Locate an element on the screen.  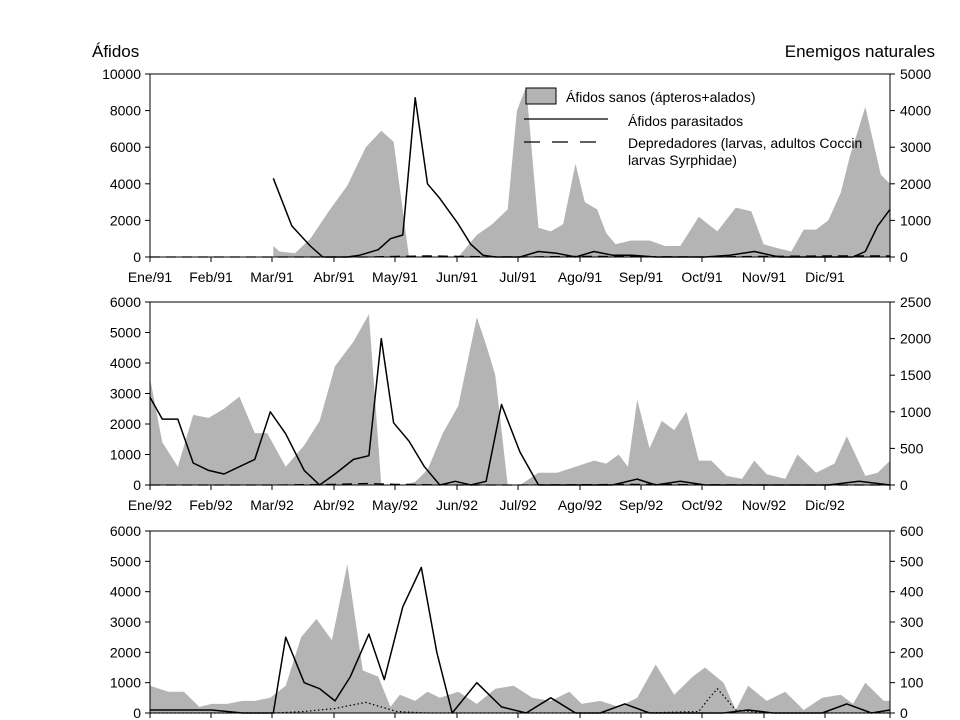
y-right-tick-label: 100 is located at coordinates (912, 683).